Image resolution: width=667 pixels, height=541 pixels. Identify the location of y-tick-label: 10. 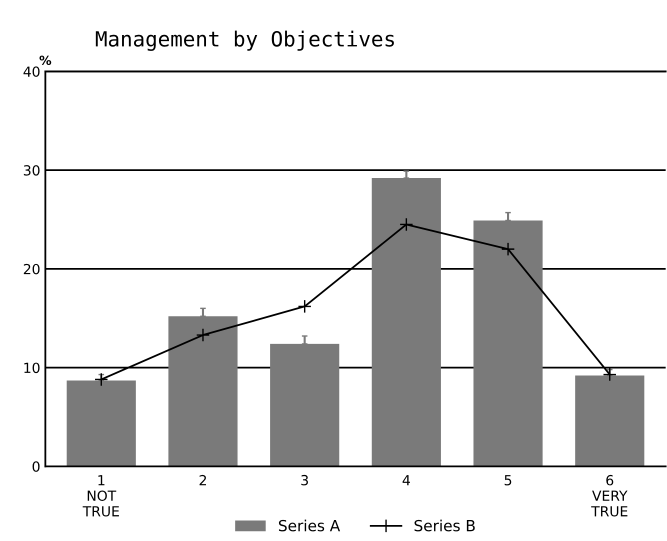
(32, 368).